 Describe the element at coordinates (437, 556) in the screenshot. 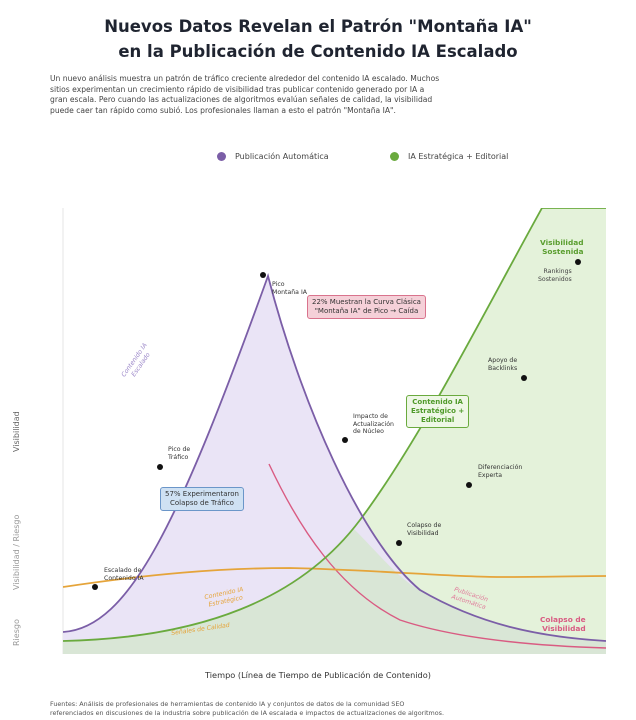

I see `pink-risk-line` at that location.